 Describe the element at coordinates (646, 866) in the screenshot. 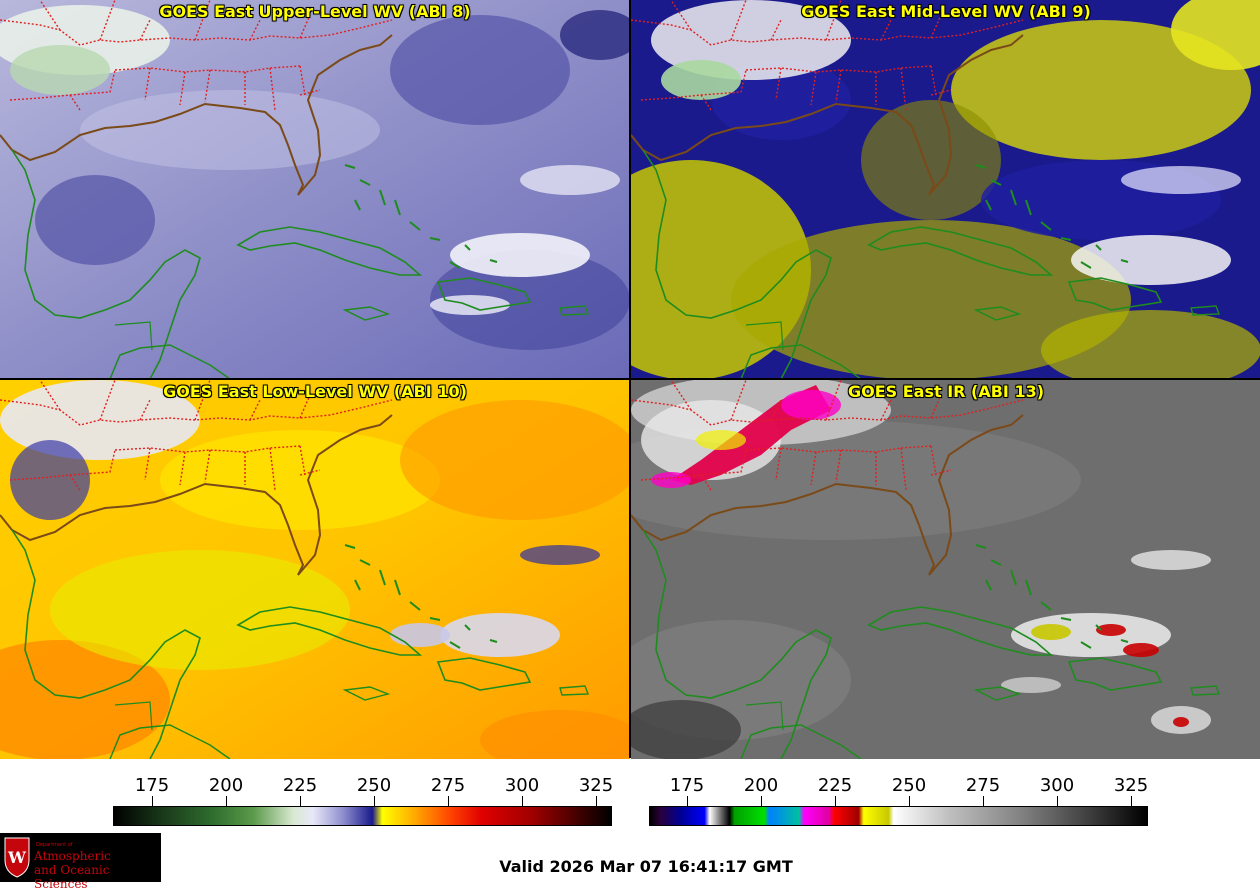

I see `valid-time: Valid 2026 Mar 07 16:41:17 GMT` at that location.